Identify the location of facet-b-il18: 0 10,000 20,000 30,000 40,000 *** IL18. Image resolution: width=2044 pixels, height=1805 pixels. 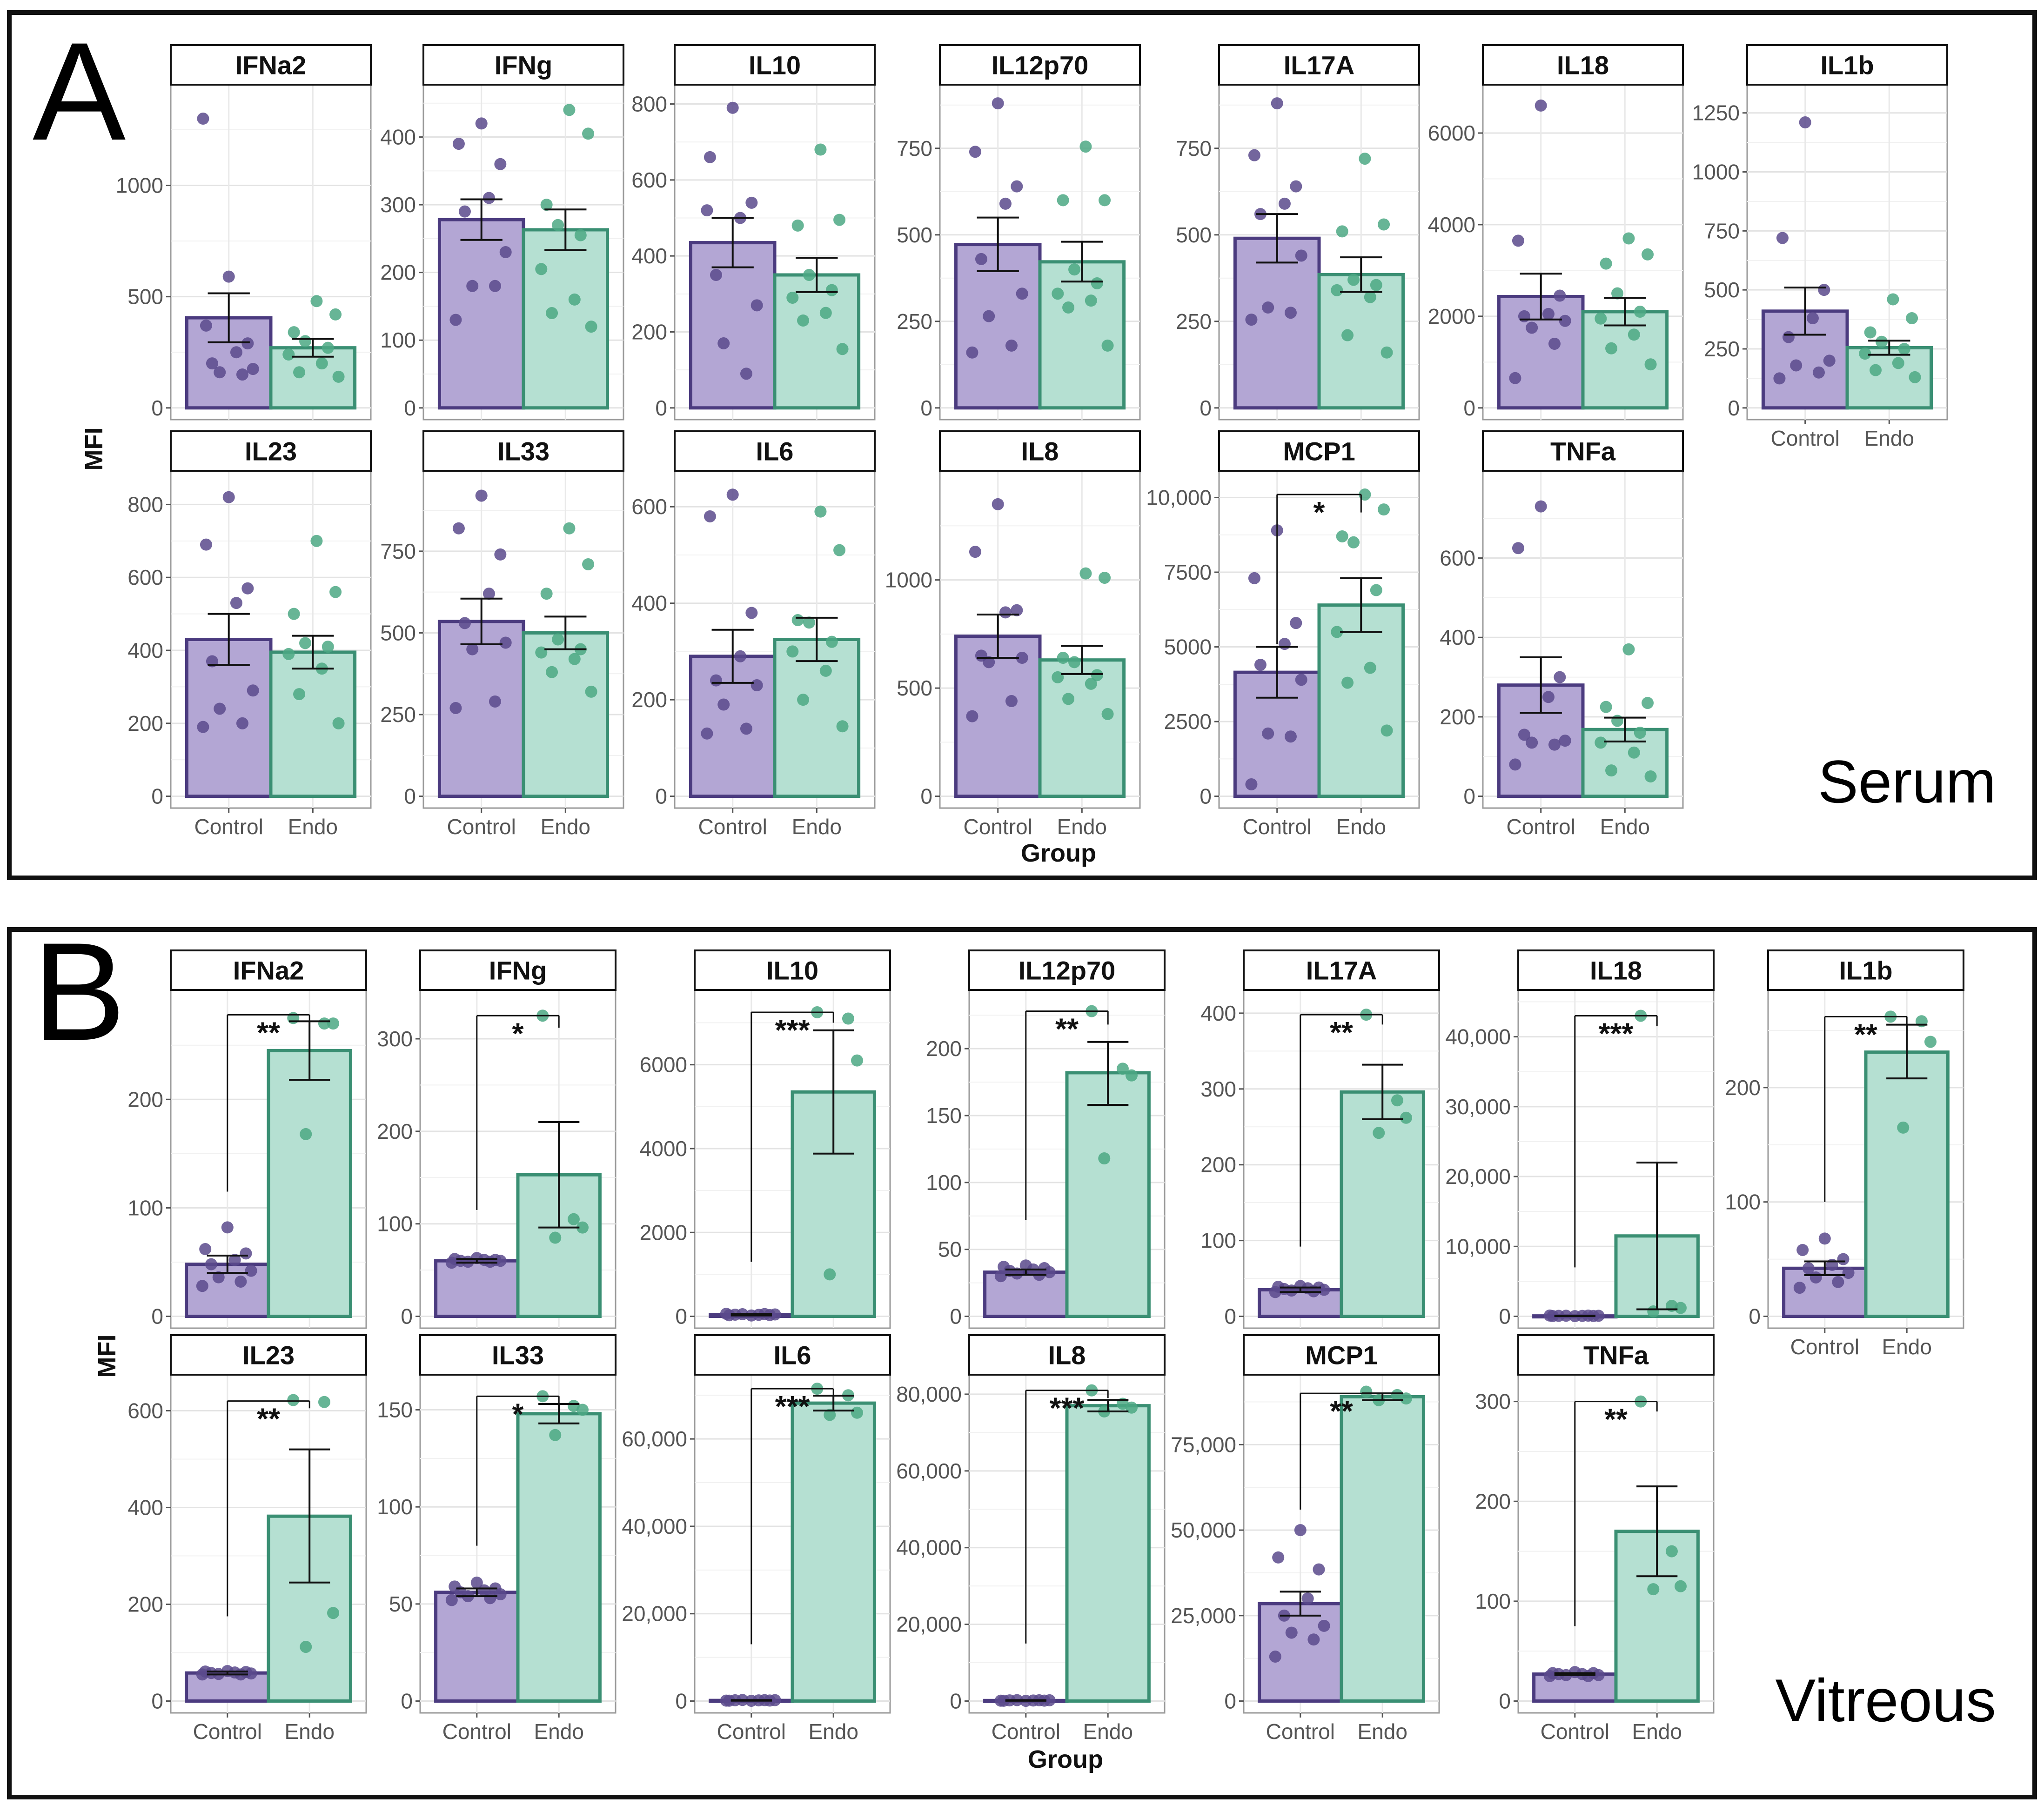
(1580, 1139).